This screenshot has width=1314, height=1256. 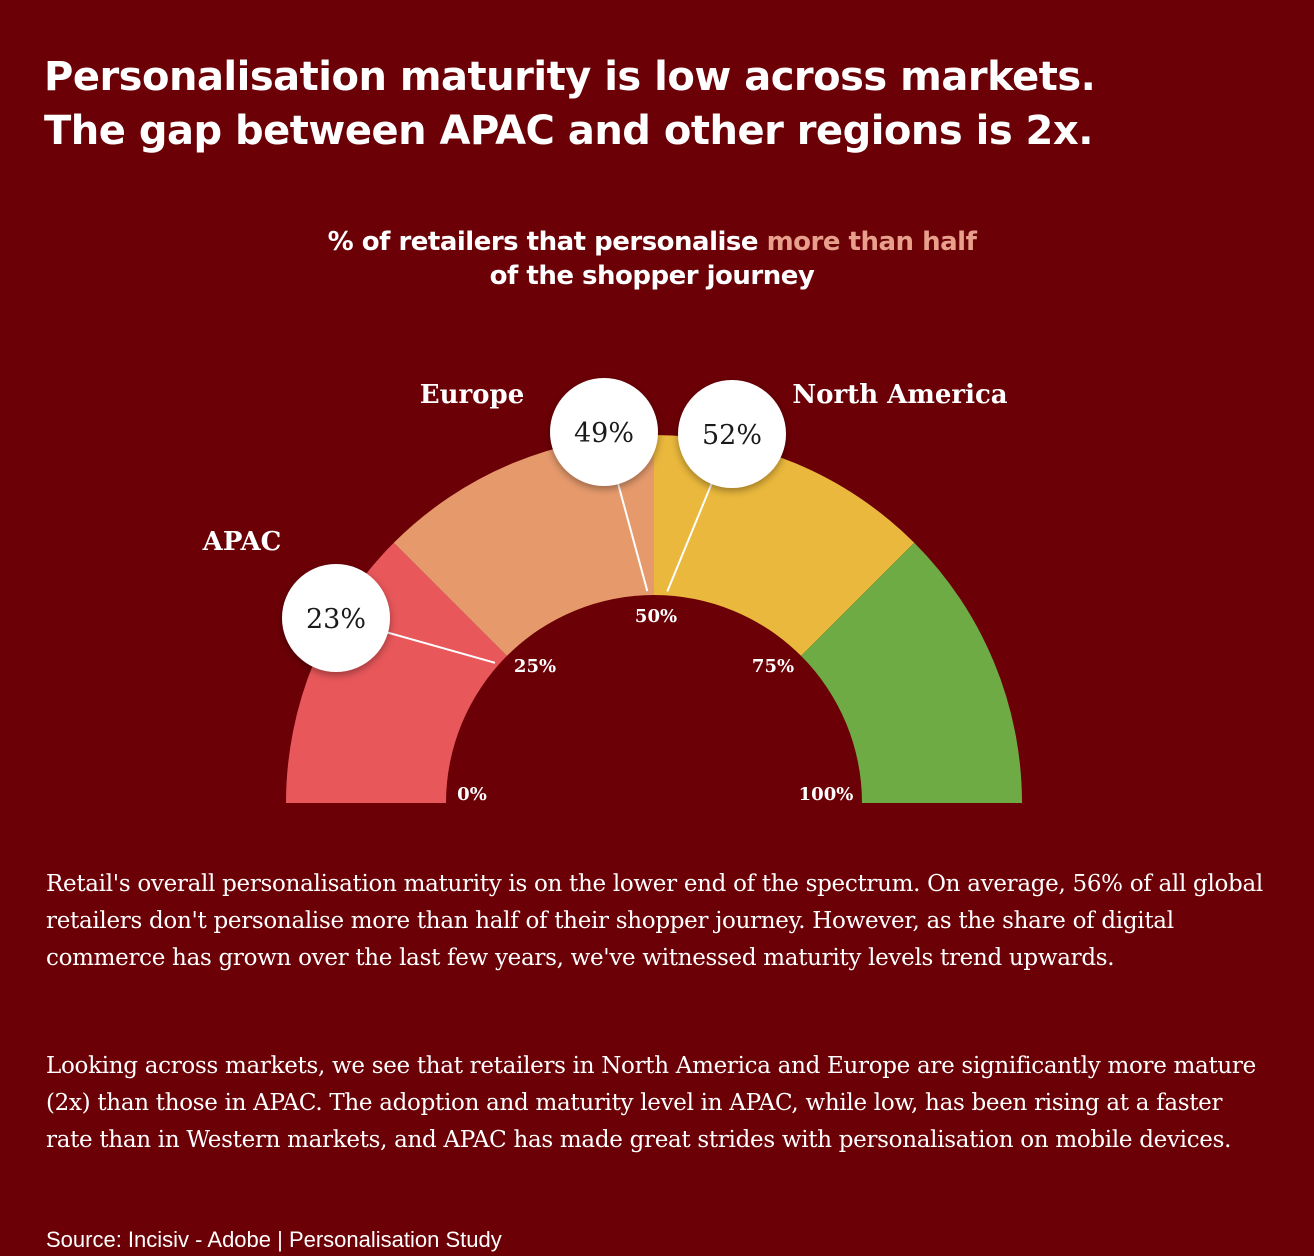 I want to click on tick-label-75: 75%, so click(x=773, y=666).